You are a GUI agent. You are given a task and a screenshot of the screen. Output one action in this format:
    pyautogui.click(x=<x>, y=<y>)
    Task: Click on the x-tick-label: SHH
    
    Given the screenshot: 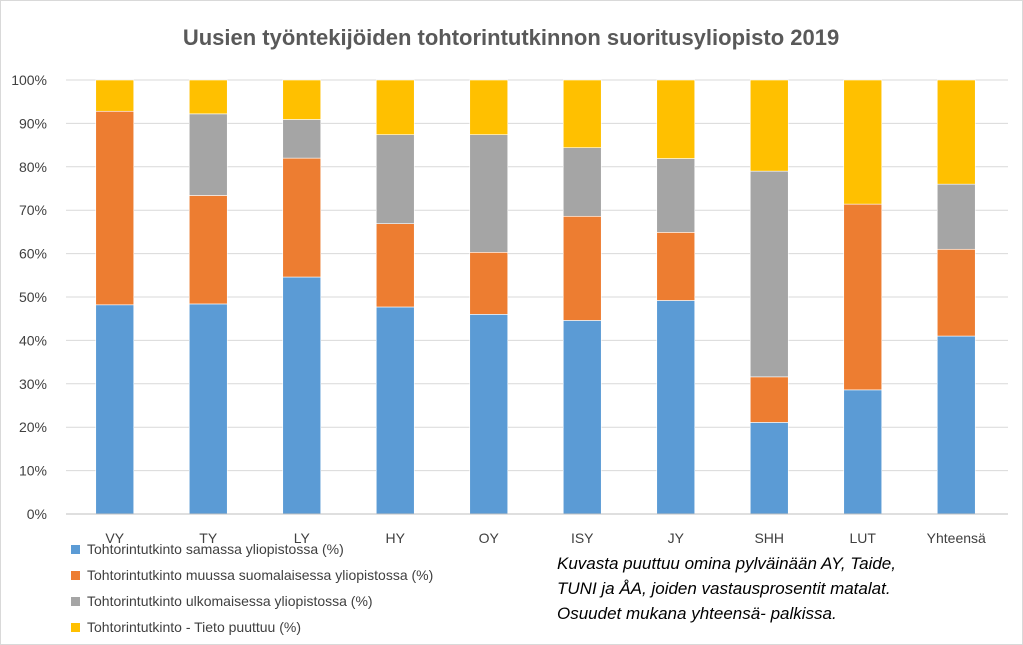 What is the action you would take?
    pyautogui.click(x=769, y=538)
    